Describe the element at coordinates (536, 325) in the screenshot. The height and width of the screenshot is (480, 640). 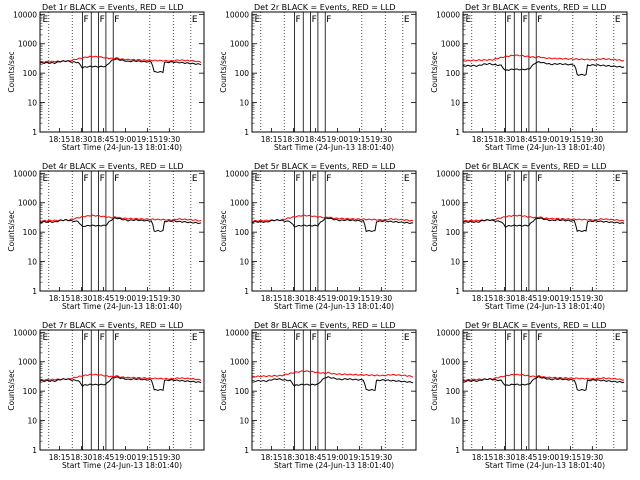
I see `panel-title: Det 9r BLACK = Events, RED = LLD` at that location.